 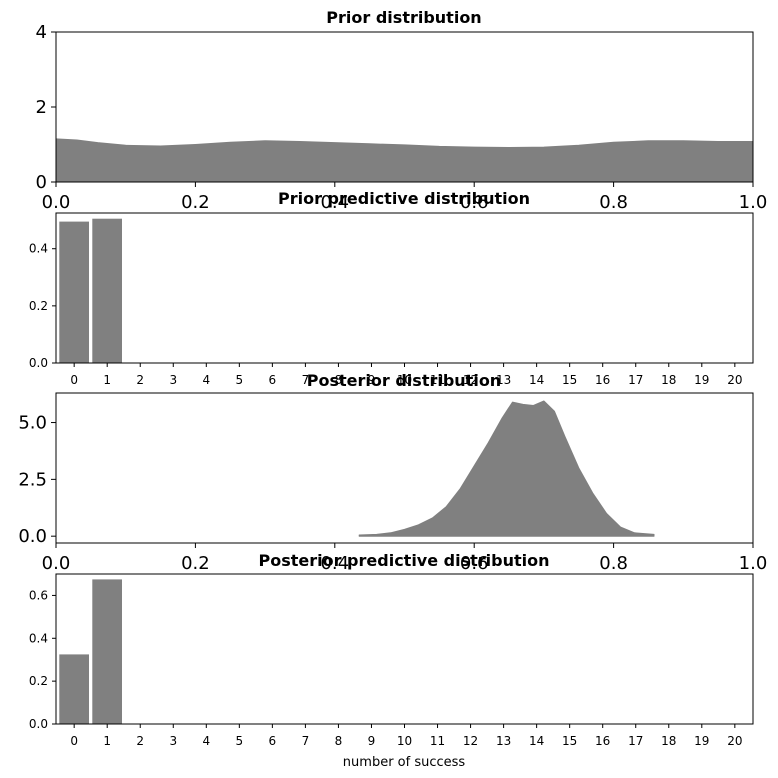 What do you see at coordinates (90, 290) in the screenshot?
I see `prior-predictive-bars` at bounding box center [90, 290].